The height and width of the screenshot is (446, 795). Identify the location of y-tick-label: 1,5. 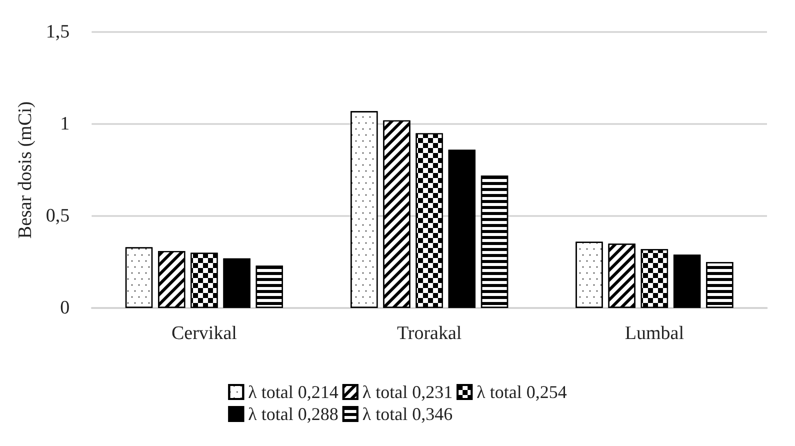
(58, 32).